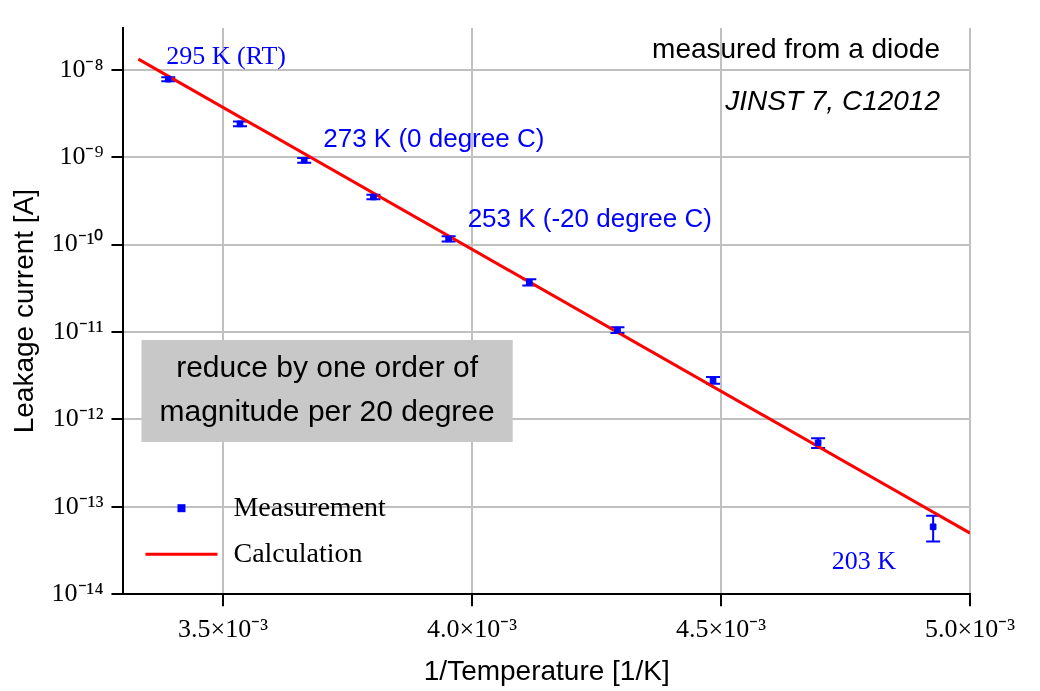 This screenshot has height=691, width=1040. Describe the element at coordinates (81, 155) in the screenshot. I see `y-tick-label: 10⁻⁹` at that location.